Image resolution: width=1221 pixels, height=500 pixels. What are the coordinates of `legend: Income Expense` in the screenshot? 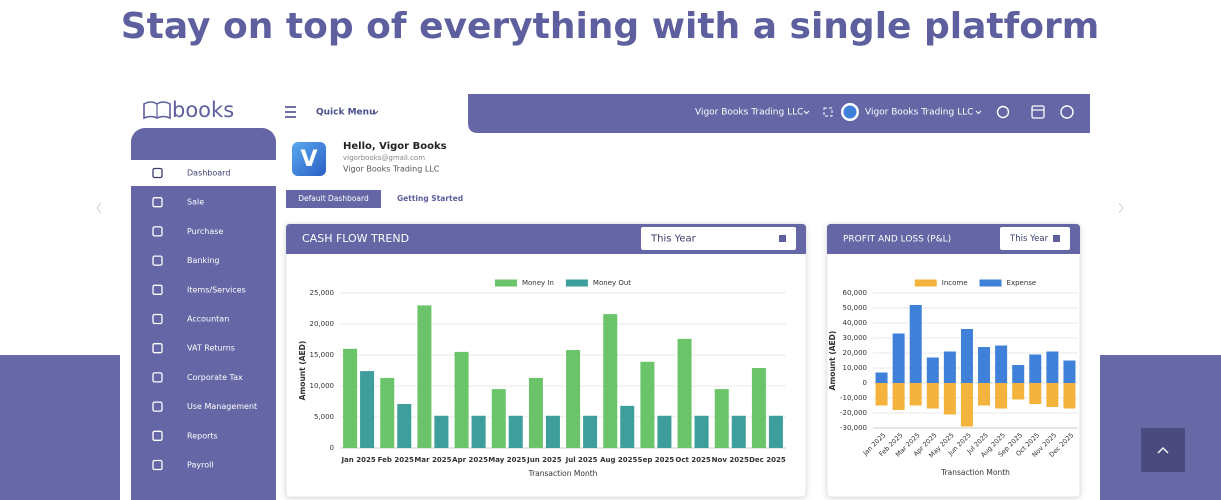 It's located at (975, 283).